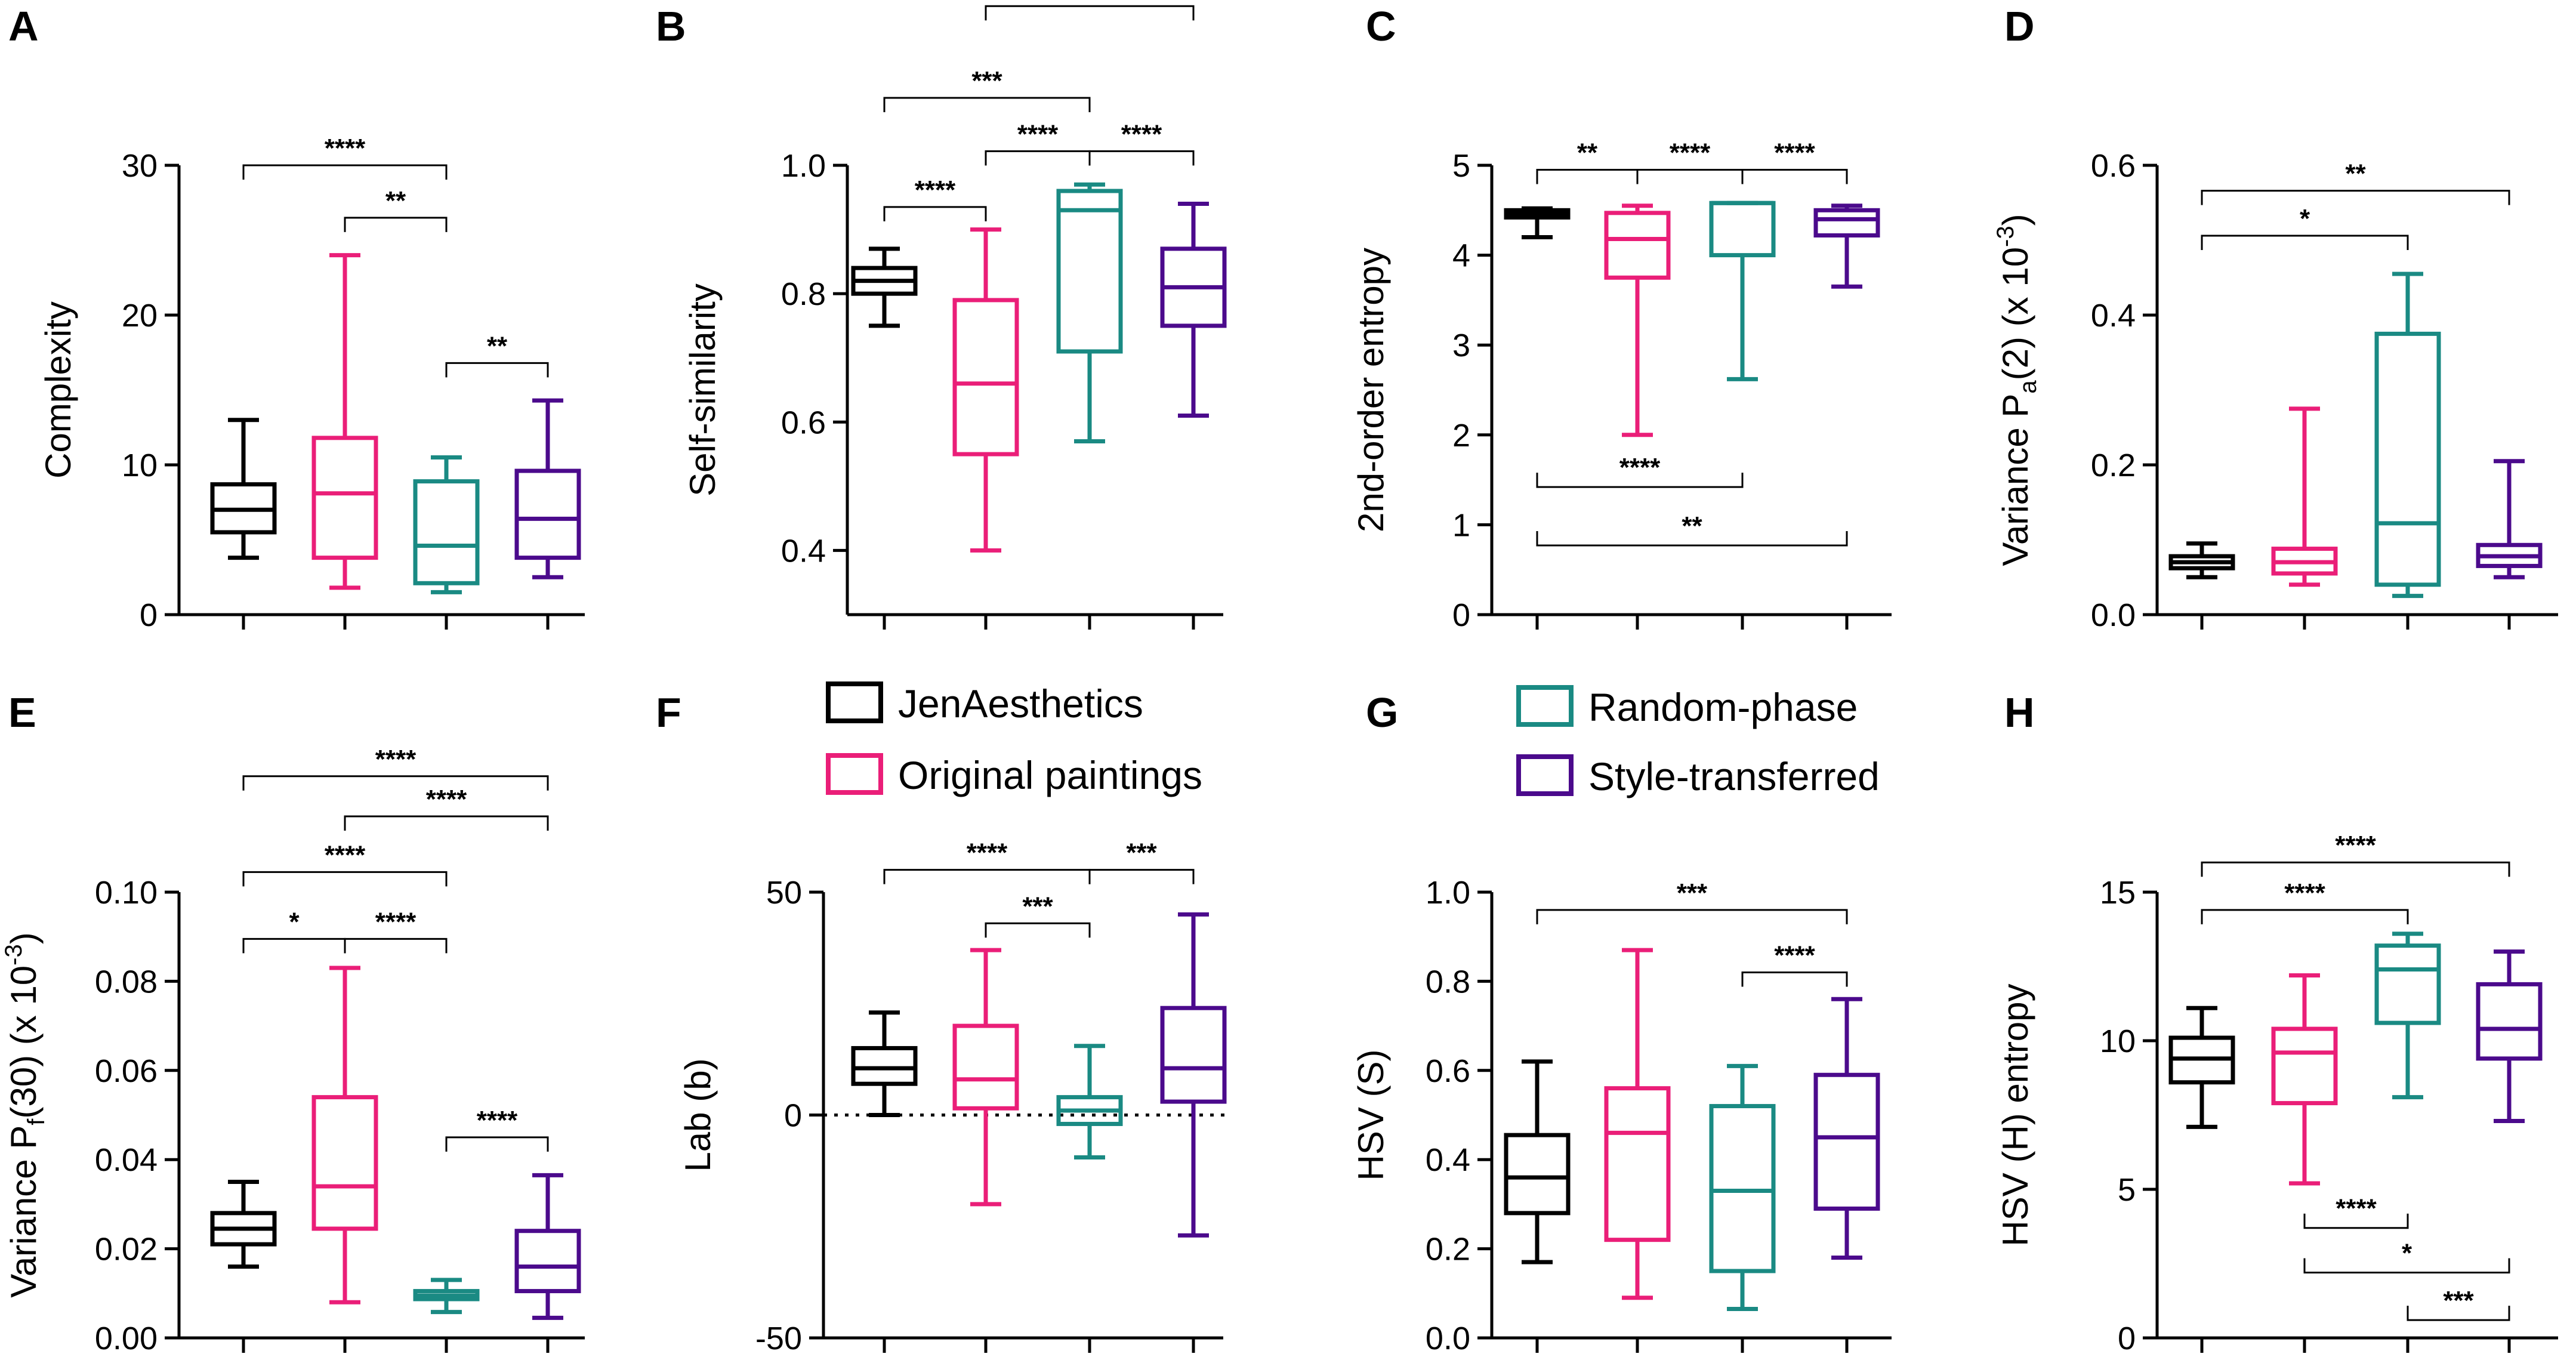  Describe the element at coordinates (446, 800) in the screenshot. I see `sig-label-e-2: ****` at that location.